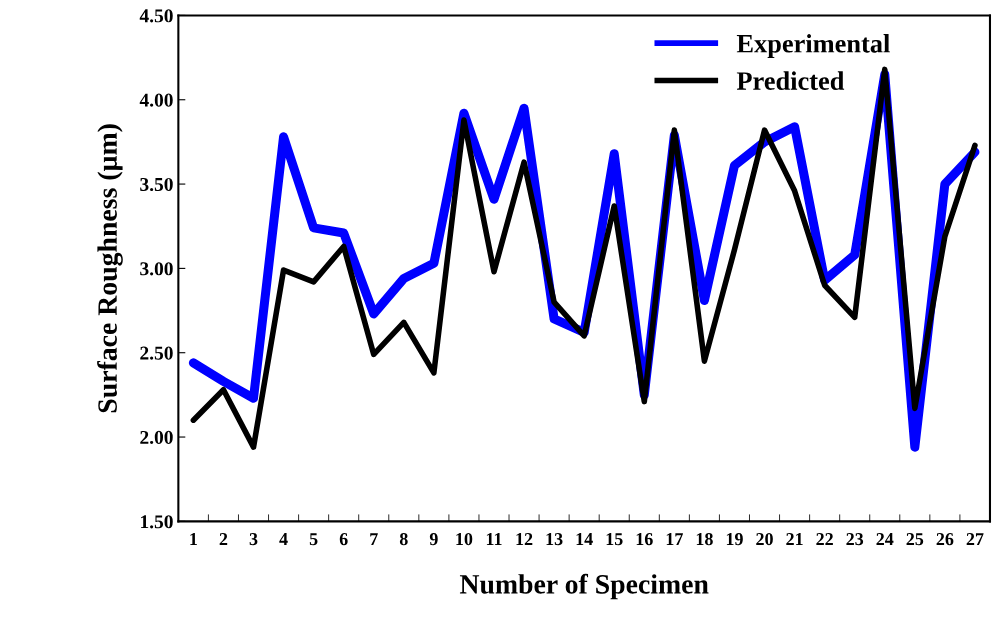 The image size is (1002, 617). I want to click on x-tick-label: 10, so click(464, 539).